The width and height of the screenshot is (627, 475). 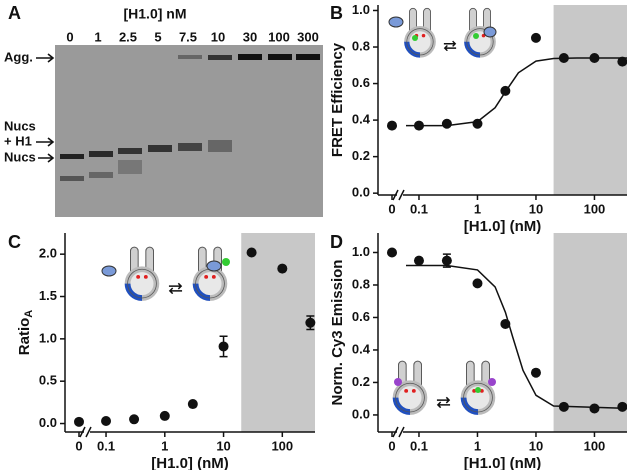 I want to click on y-tick-label: 0.5, so click(x=48, y=380).